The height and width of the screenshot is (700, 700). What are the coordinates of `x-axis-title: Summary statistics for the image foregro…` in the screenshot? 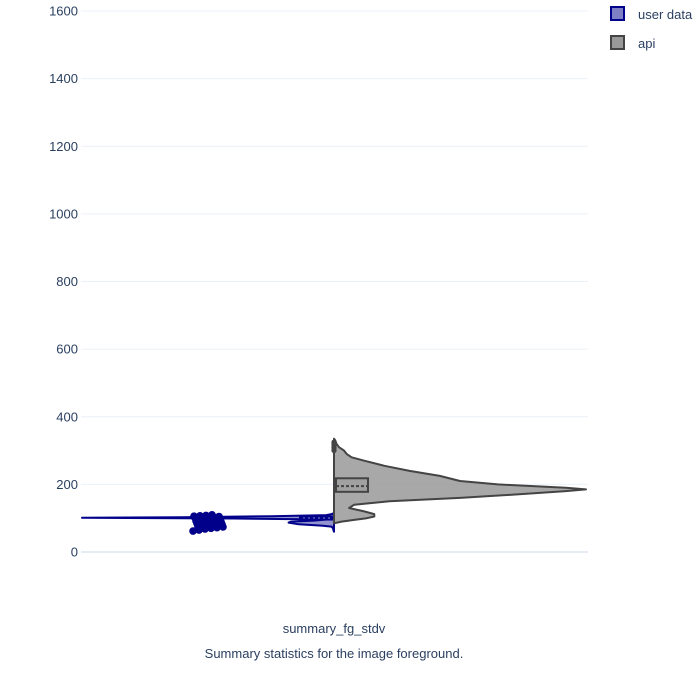 It's located at (334, 653).